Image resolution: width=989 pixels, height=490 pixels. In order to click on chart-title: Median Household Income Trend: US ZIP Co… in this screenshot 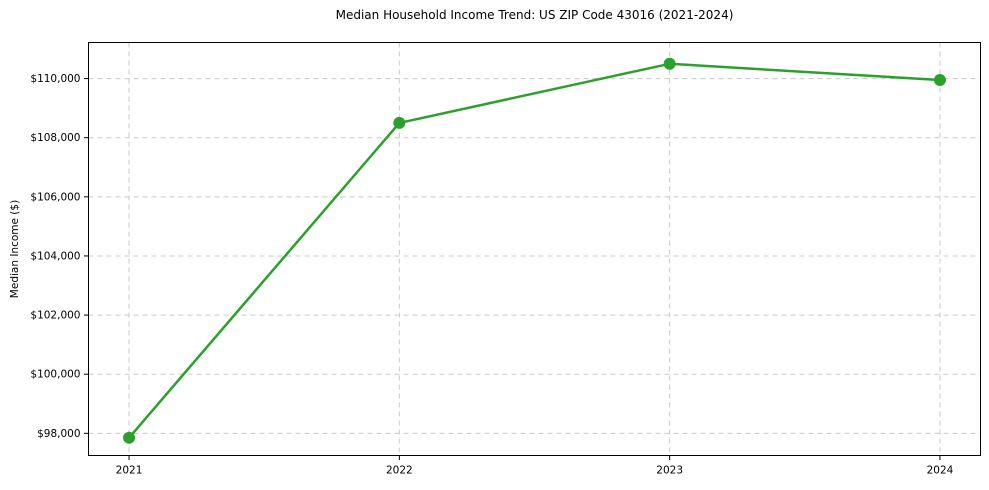, I will do `click(534, 15)`.